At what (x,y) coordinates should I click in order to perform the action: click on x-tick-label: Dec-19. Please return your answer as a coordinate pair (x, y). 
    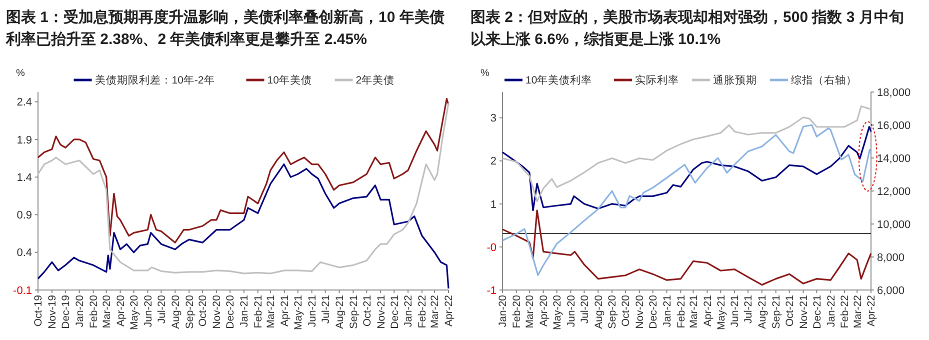
    Looking at the image, I should click on (66, 311).